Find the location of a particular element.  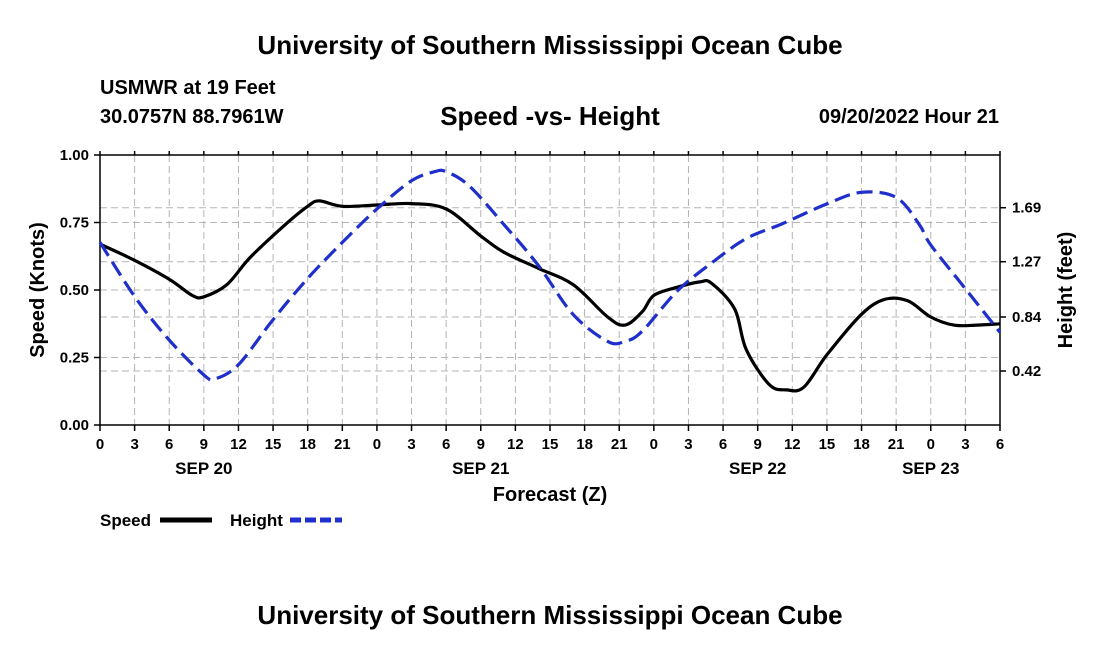

y-right-tick-label: 1.27 is located at coordinates (1026, 262).